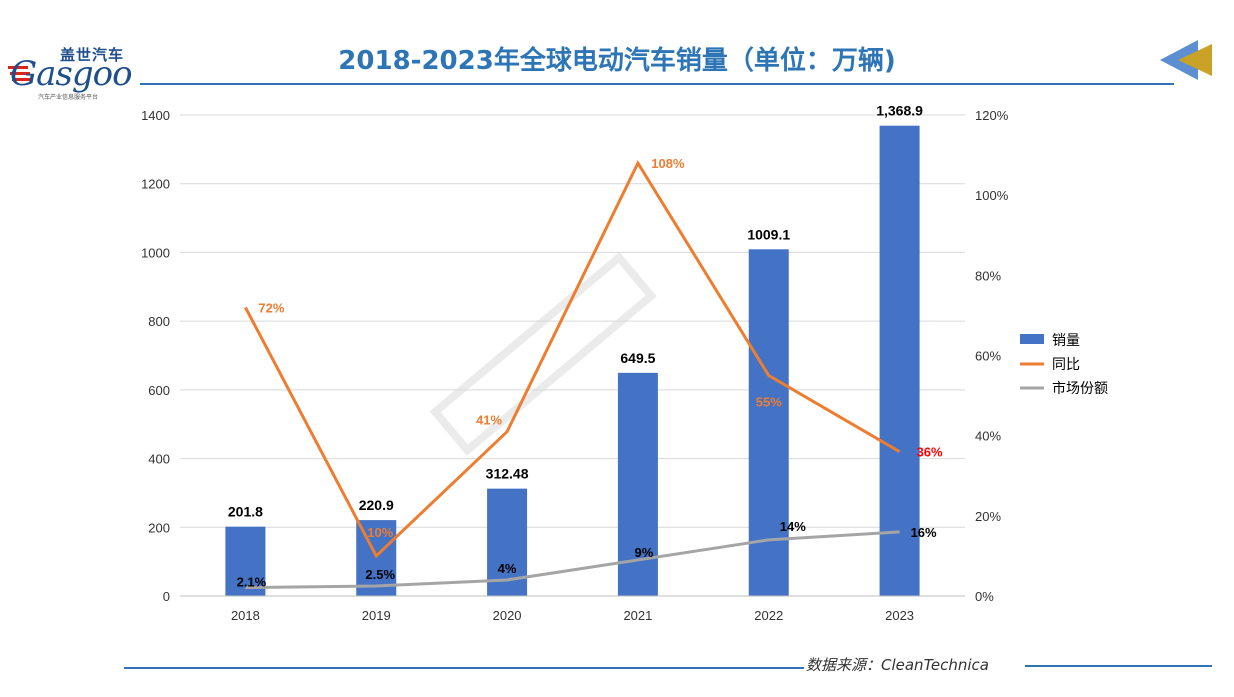 The width and height of the screenshot is (1234, 697). What do you see at coordinates (92, 55) in the screenshot?
I see `logo-cn-text: 盖世汽车` at bounding box center [92, 55].